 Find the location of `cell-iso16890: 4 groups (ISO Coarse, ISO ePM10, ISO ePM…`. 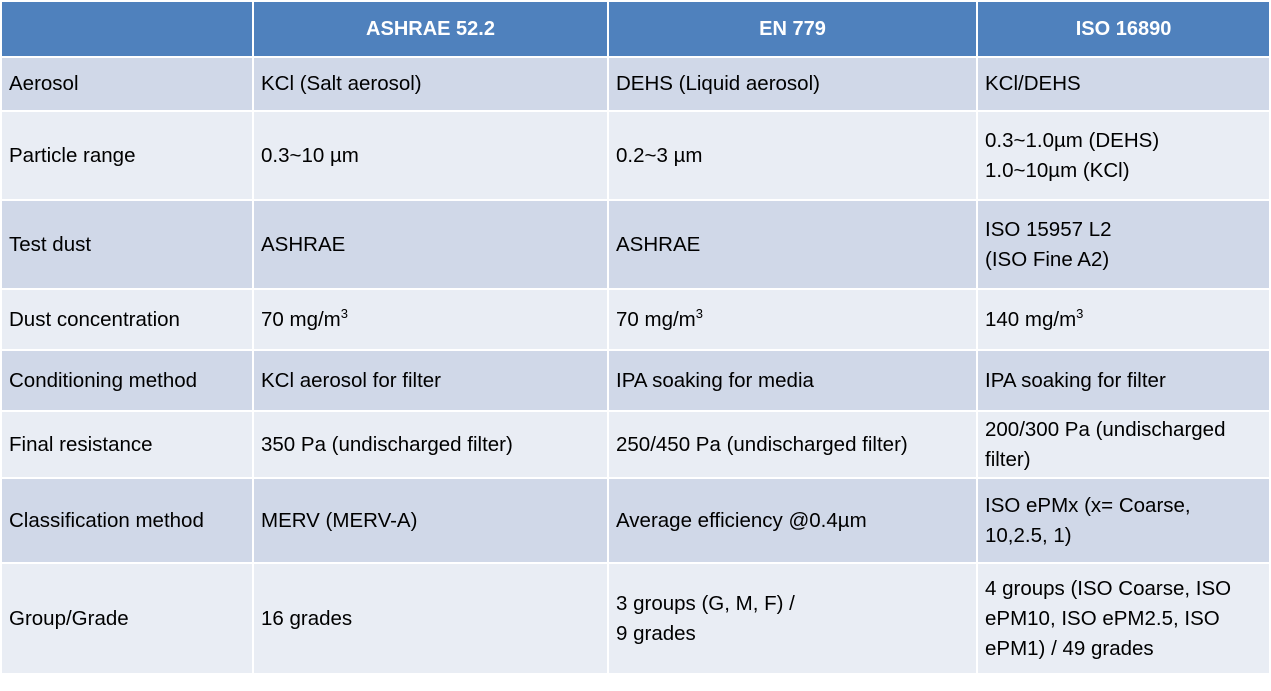

cell-iso16890: 4 groups (ISO Coarse, ISO ePM10, ISO ePM… is located at coordinates (1123, 618).